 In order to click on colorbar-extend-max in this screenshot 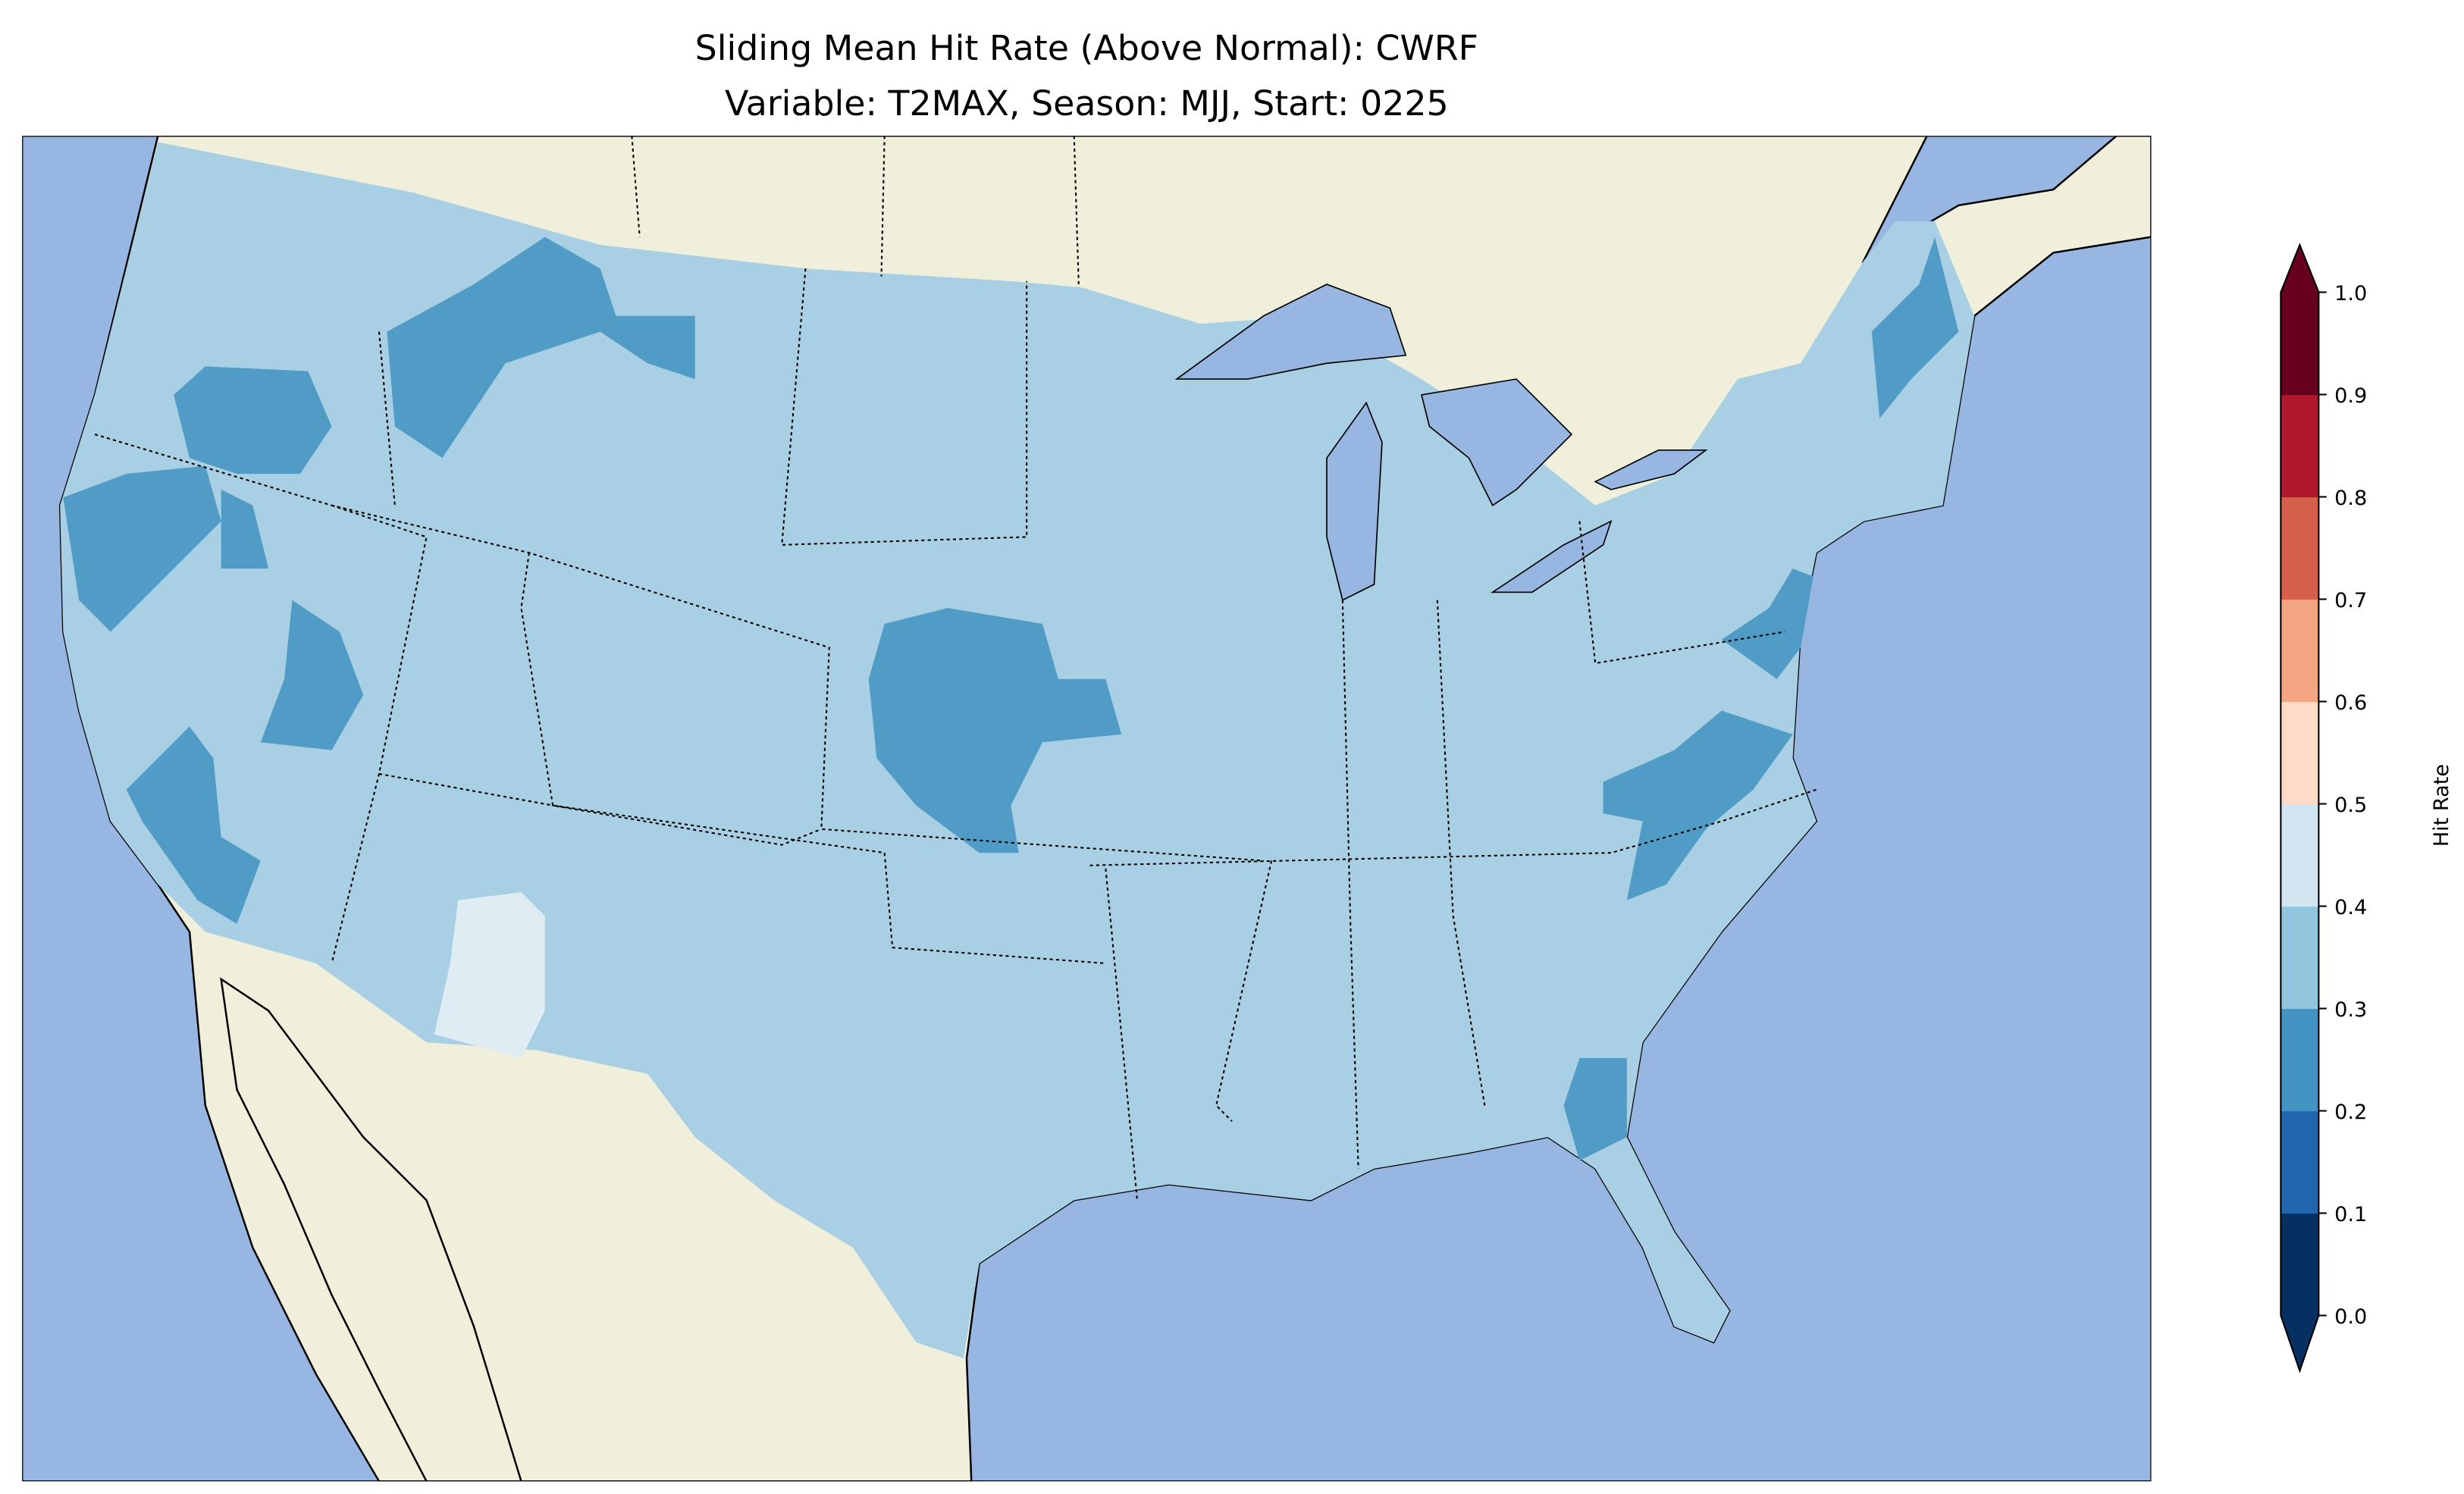, I will do `click(2300, 269)`.